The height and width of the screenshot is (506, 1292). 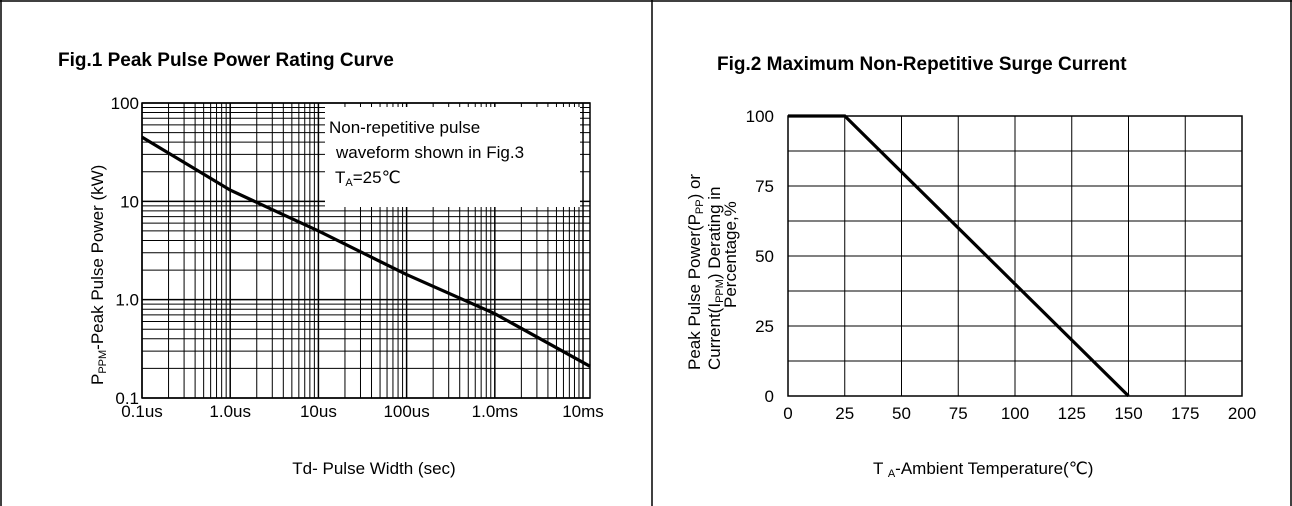 I want to click on fig1-x-tick-label: 0.1us, so click(x=142, y=411).